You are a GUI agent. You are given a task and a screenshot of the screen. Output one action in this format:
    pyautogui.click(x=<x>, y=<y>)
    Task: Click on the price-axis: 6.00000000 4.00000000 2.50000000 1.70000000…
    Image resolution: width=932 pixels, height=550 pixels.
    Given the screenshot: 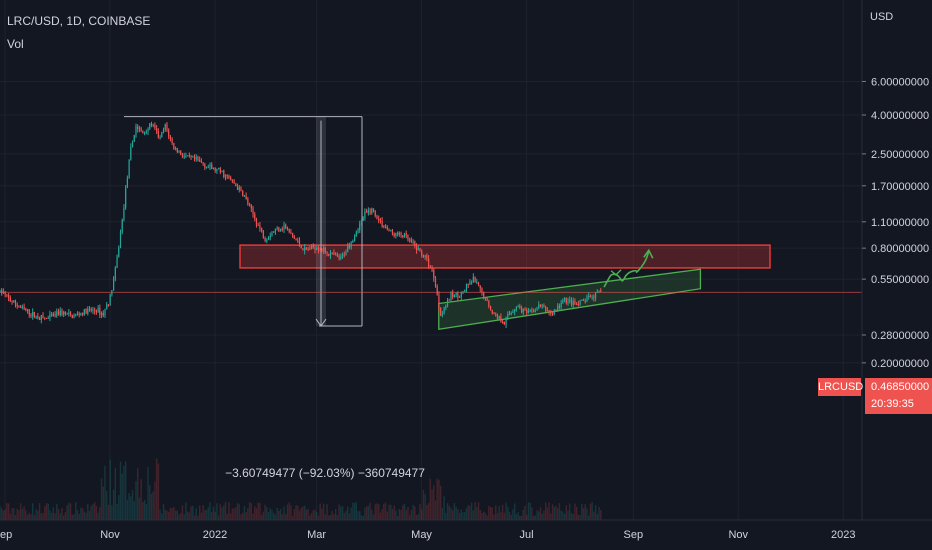 What is the action you would take?
    pyautogui.click(x=896, y=275)
    